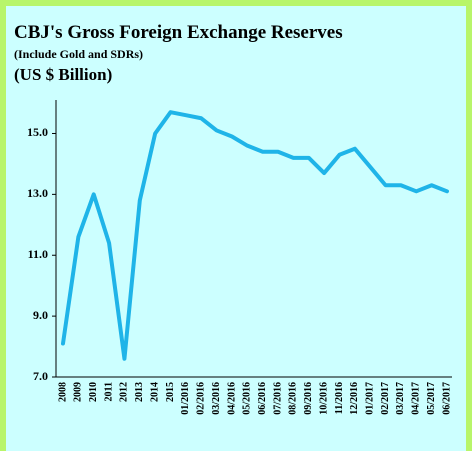 Image resolution: width=472 pixels, height=451 pixels. I want to click on chart-title: CBJ's Gross Foreign Exchange Reserves, so click(178, 32).